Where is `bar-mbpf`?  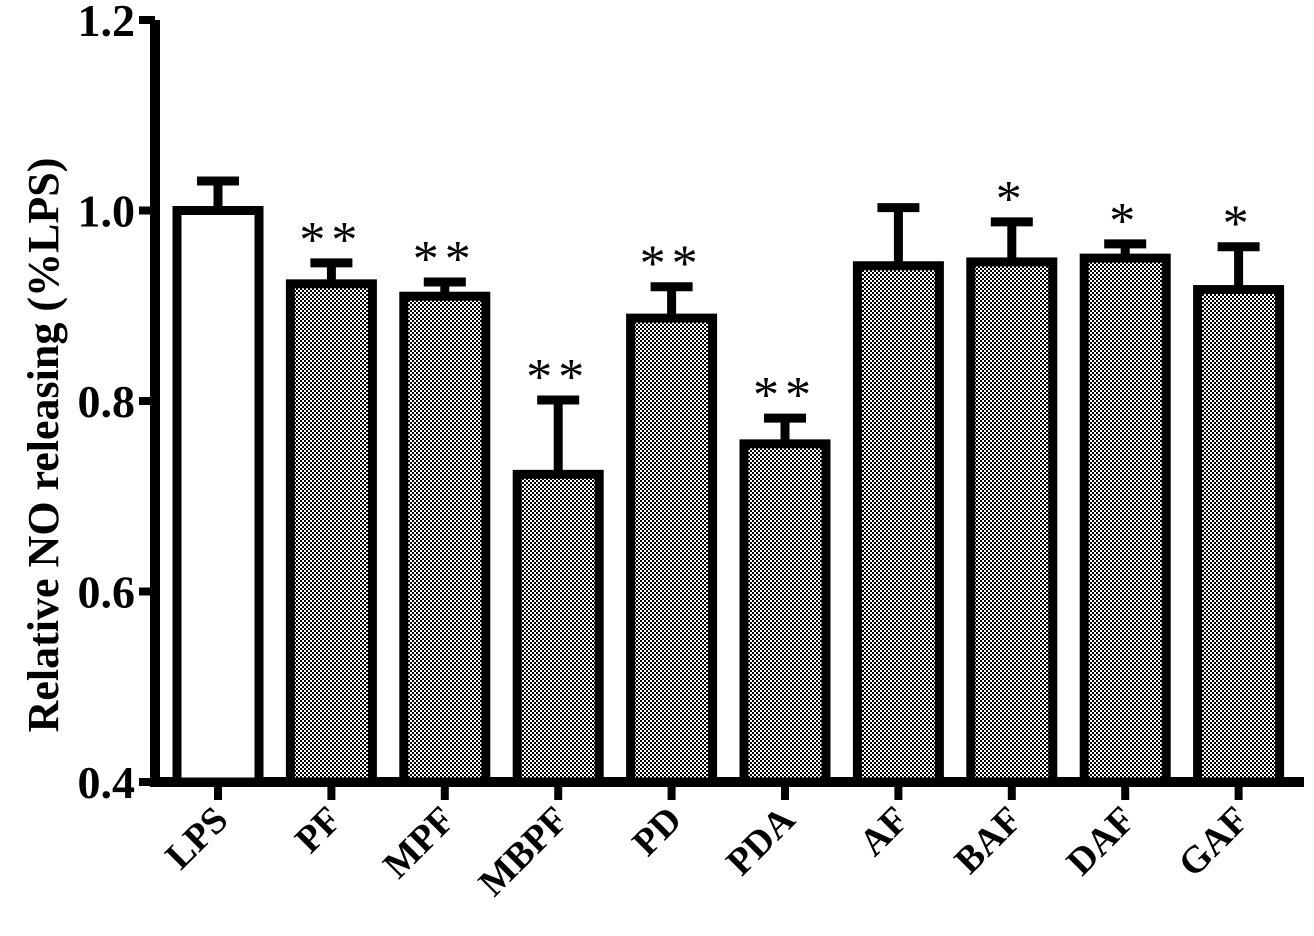 bar-mbpf is located at coordinates (558, 628).